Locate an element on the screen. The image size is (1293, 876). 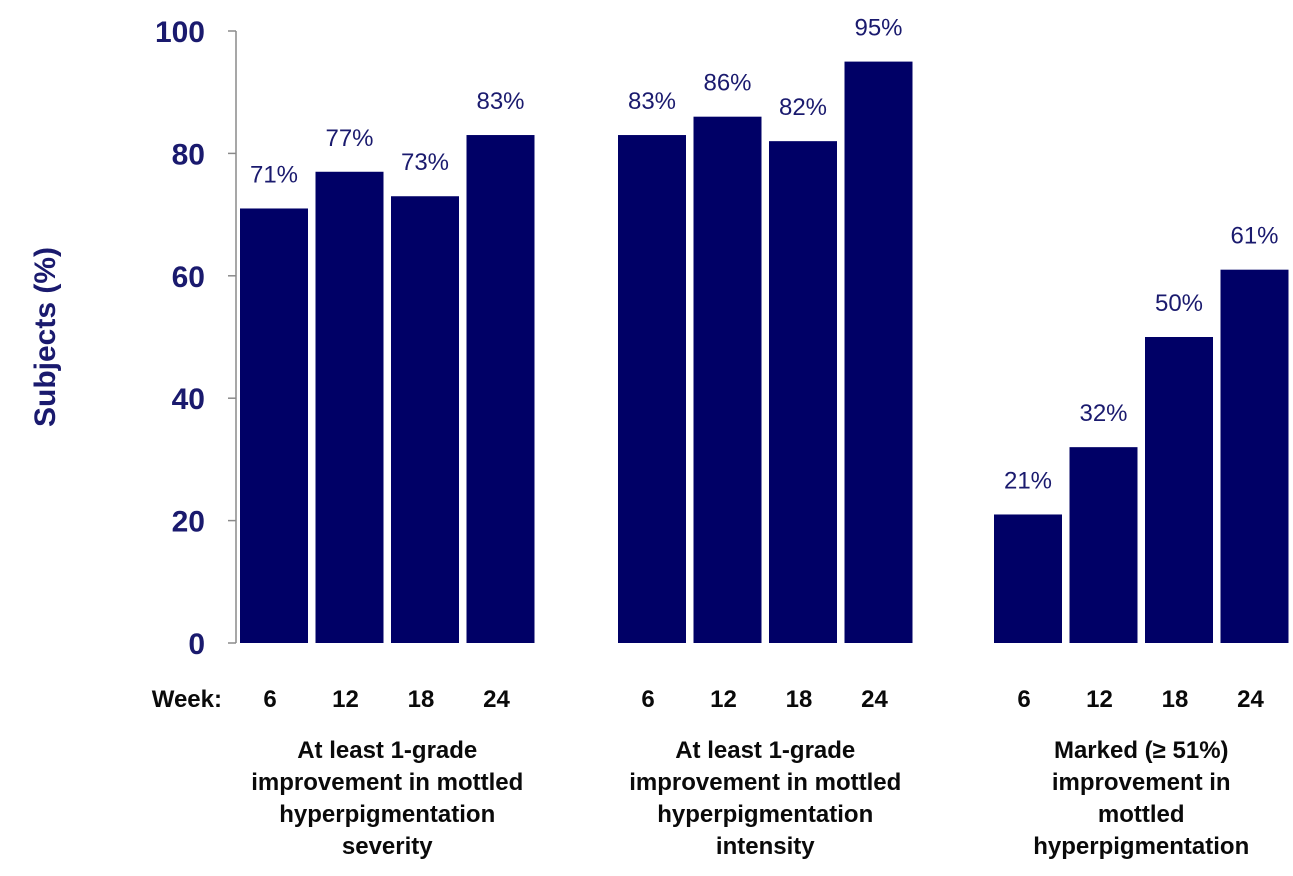
data-label: 61% is located at coordinates (1254, 236).